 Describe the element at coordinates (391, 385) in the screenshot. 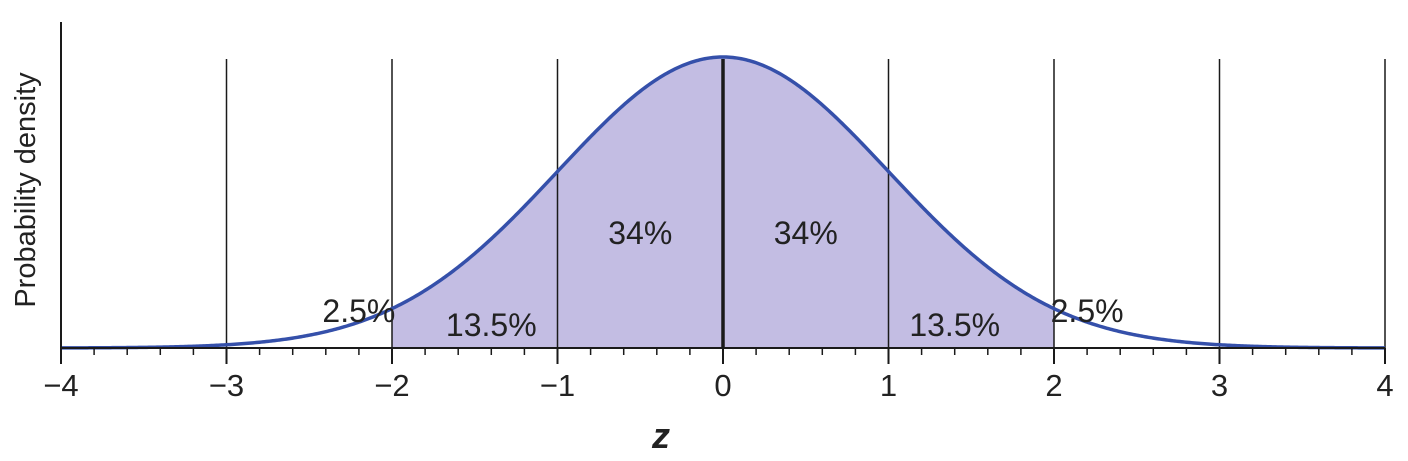

I see `x-tick-label: −2` at that location.